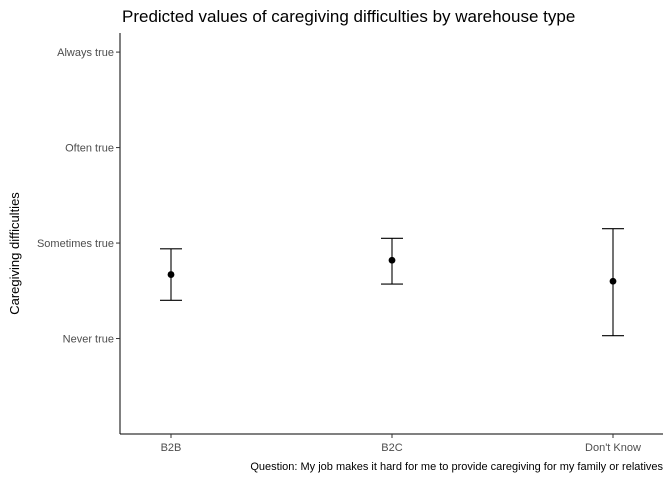 The height and width of the screenshot is (480, 672). I want to click on x-tick-label: Don't Know, so click(613, 448).